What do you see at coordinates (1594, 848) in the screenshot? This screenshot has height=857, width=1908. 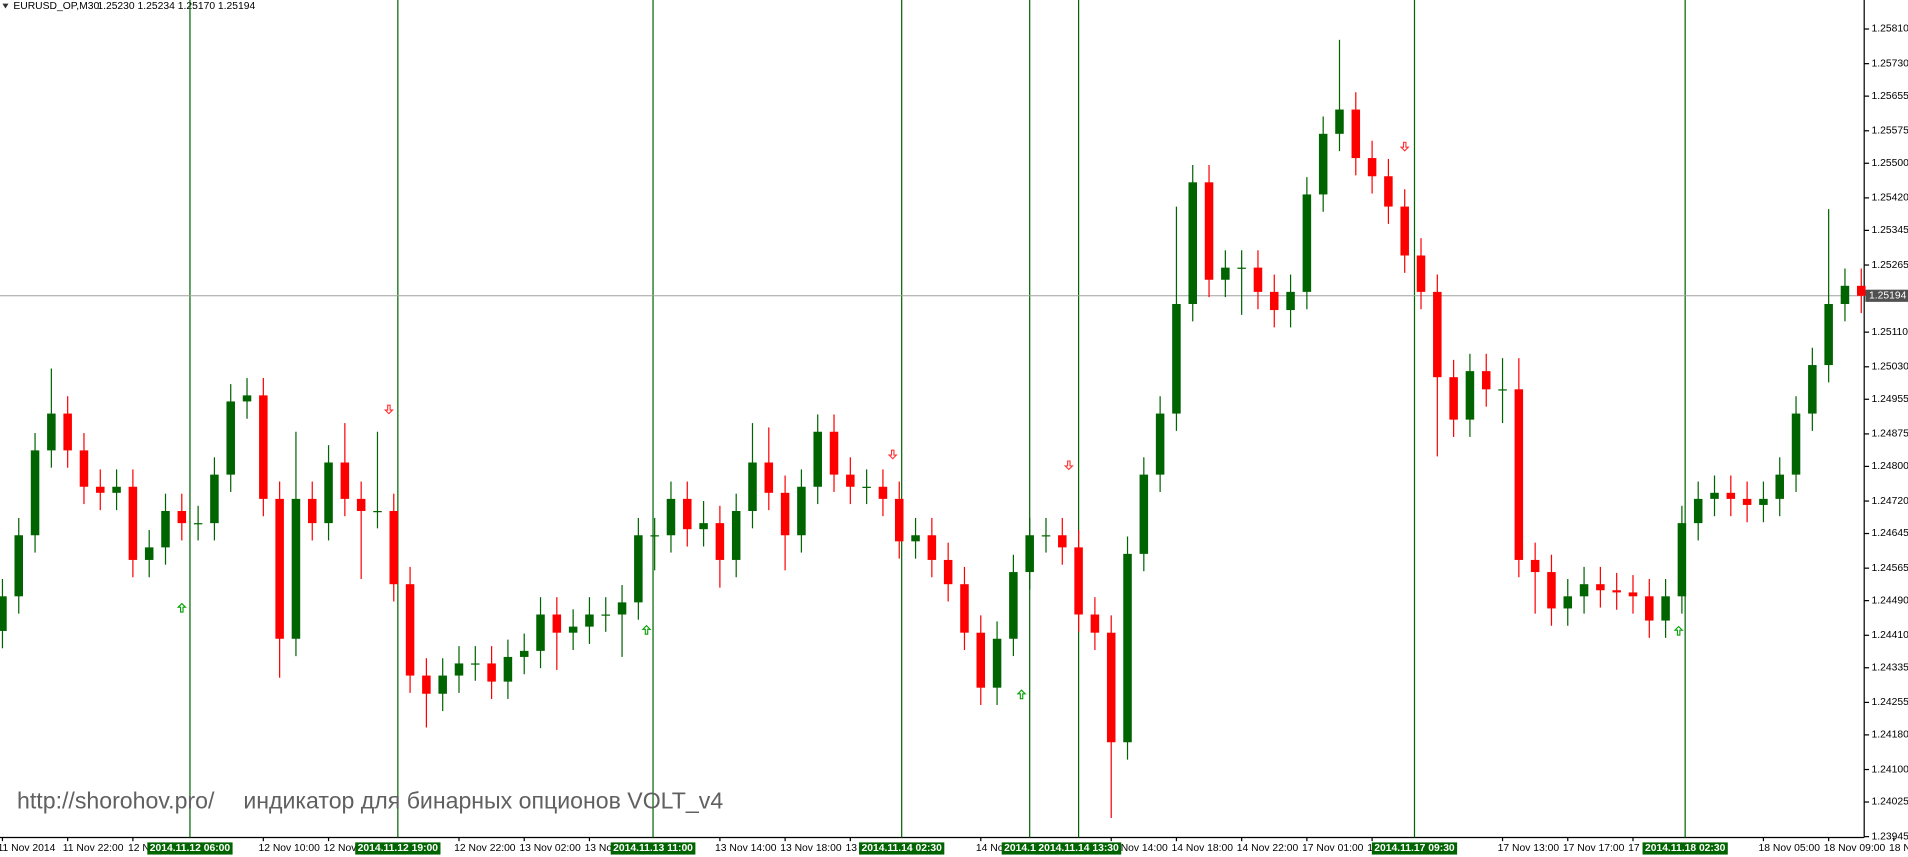 I see `x-tick-label: 17 Nov 17:00` at bounding box center [1594, 848].